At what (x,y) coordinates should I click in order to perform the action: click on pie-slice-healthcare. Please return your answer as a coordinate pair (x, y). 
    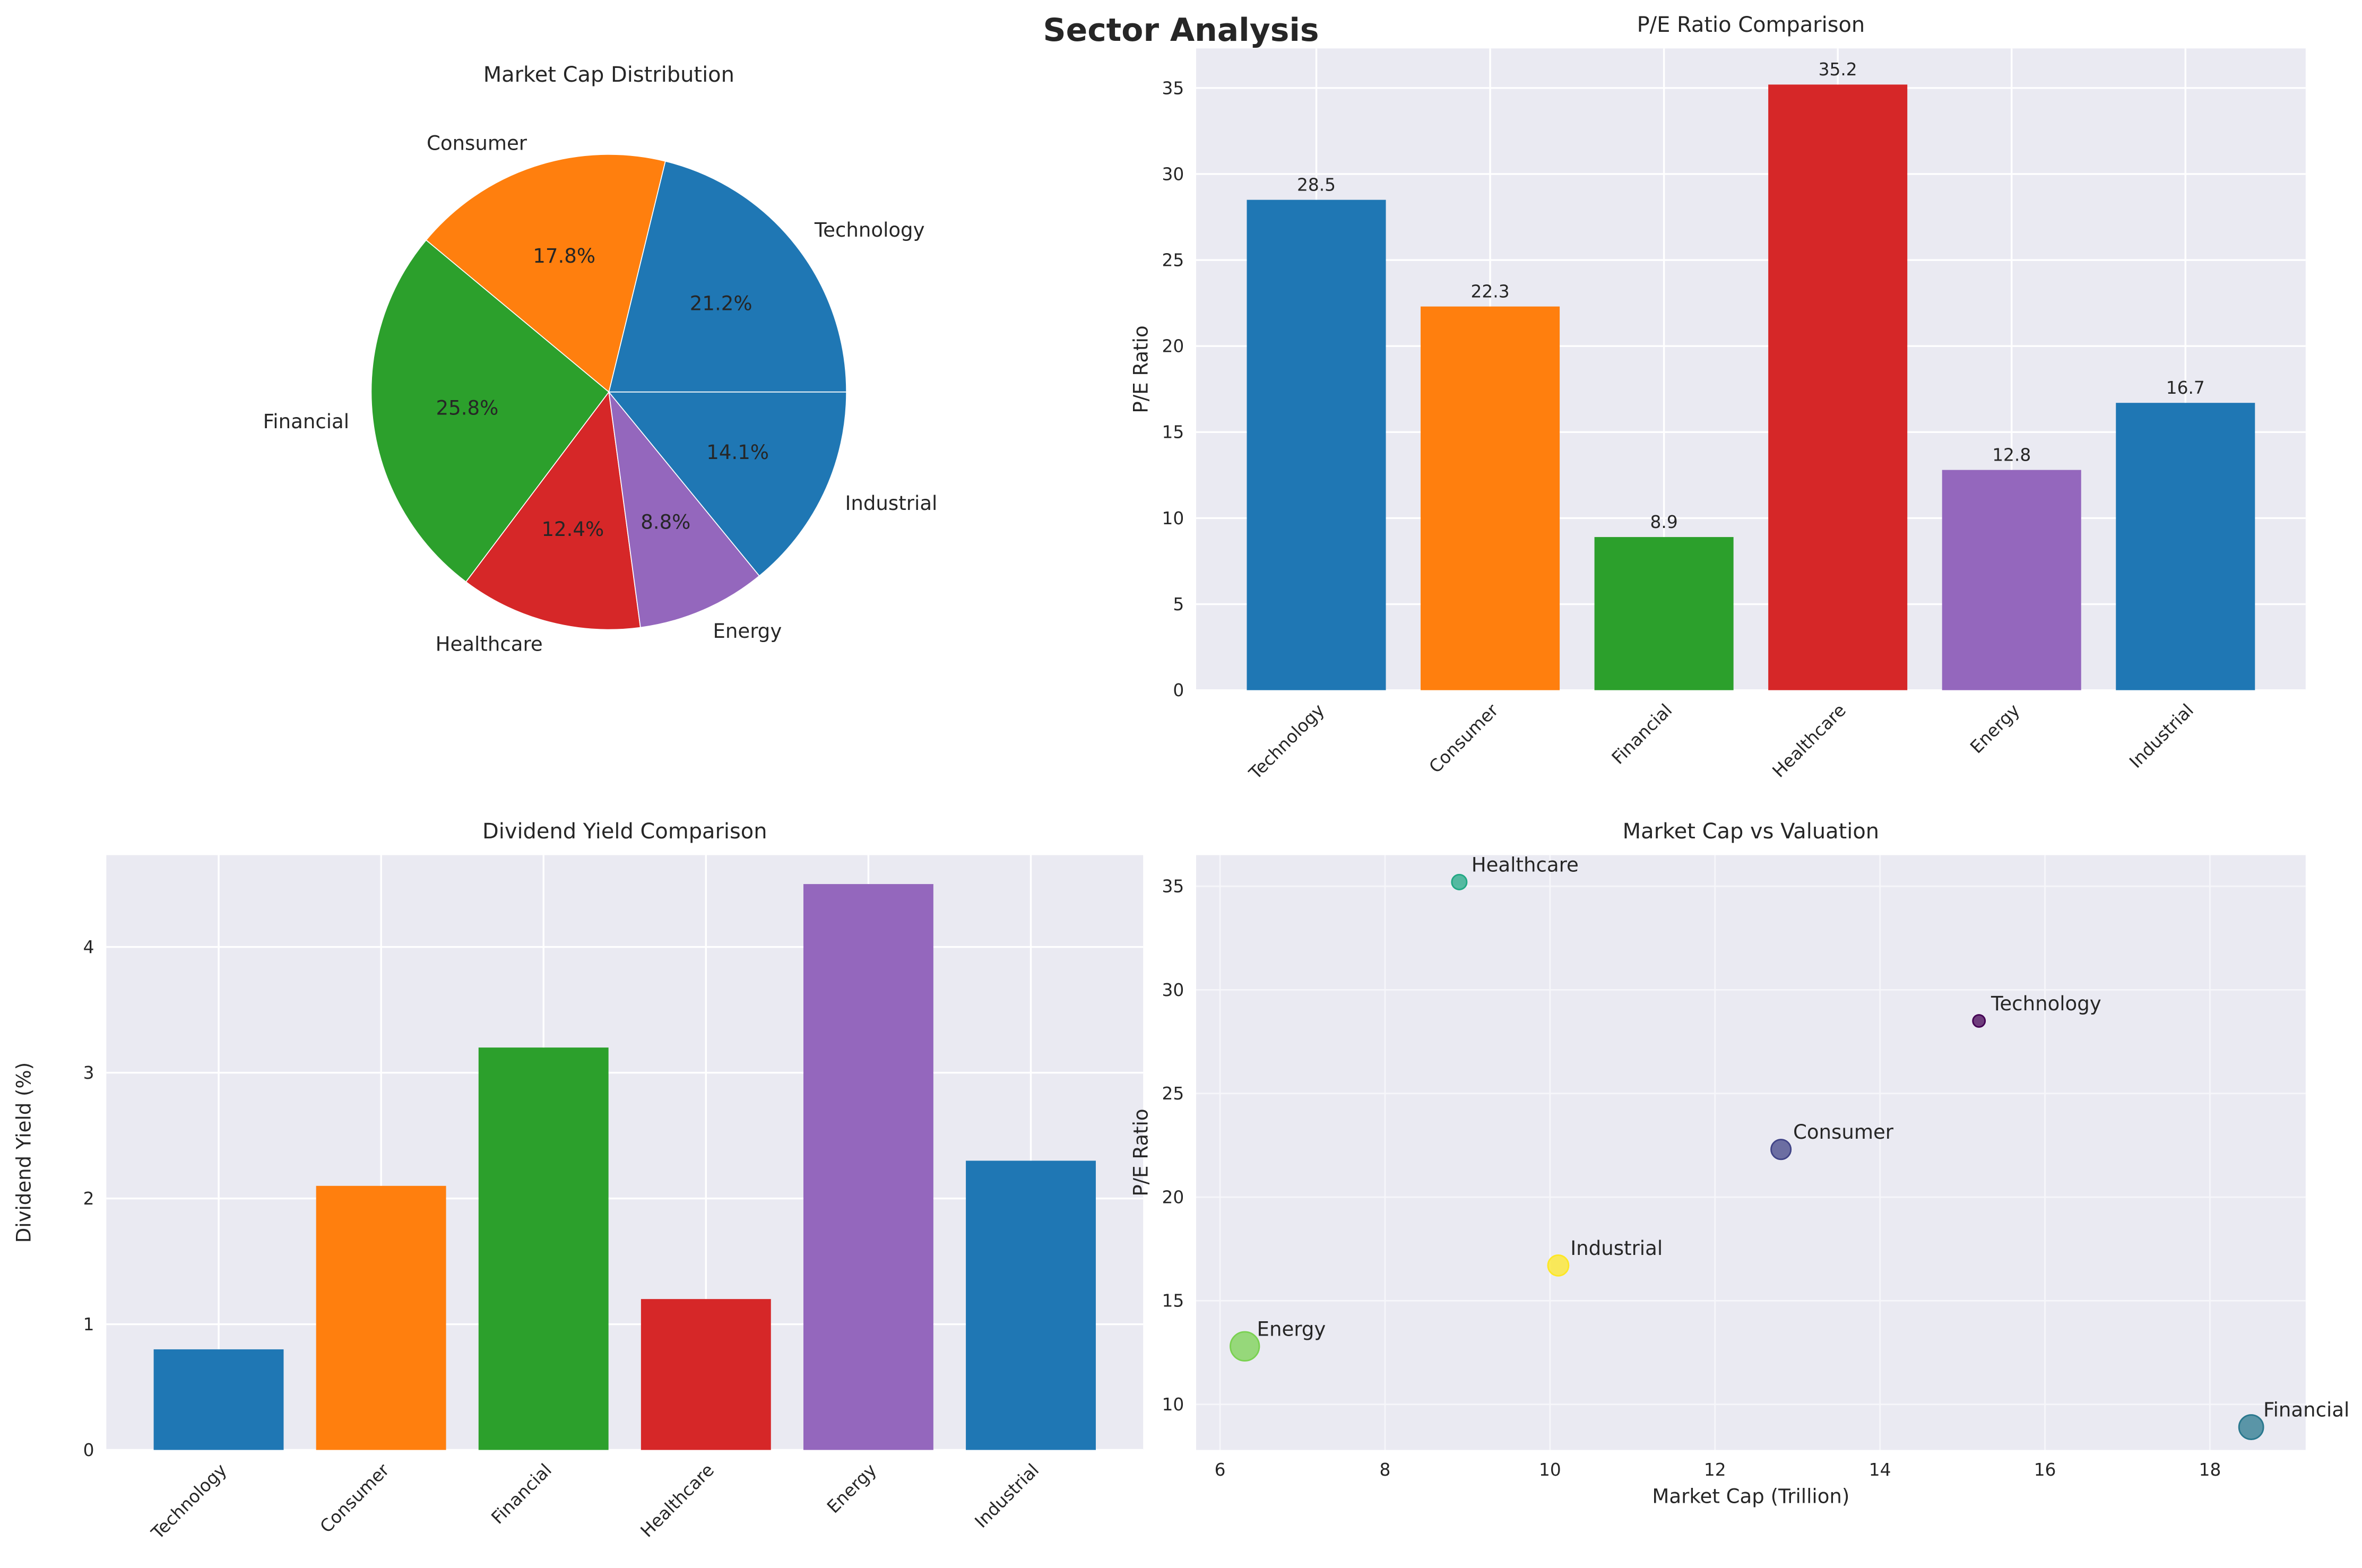
    Looking at the image, I should click on (553, 510).